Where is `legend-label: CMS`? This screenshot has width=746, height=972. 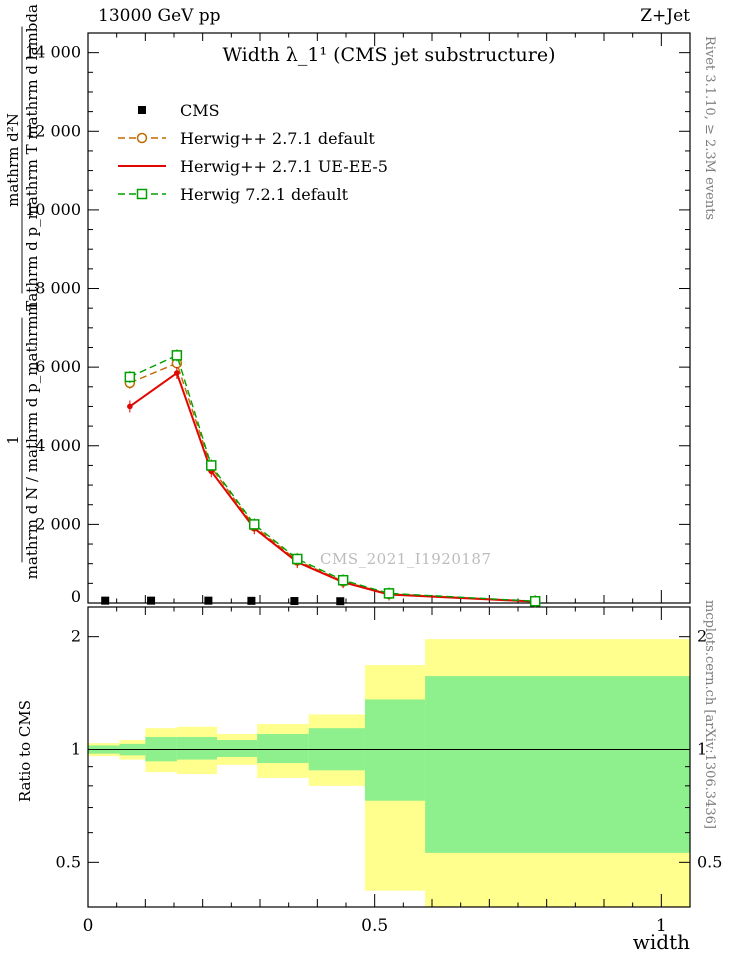 legend-label: CMS is located at coordinates (200, 110).